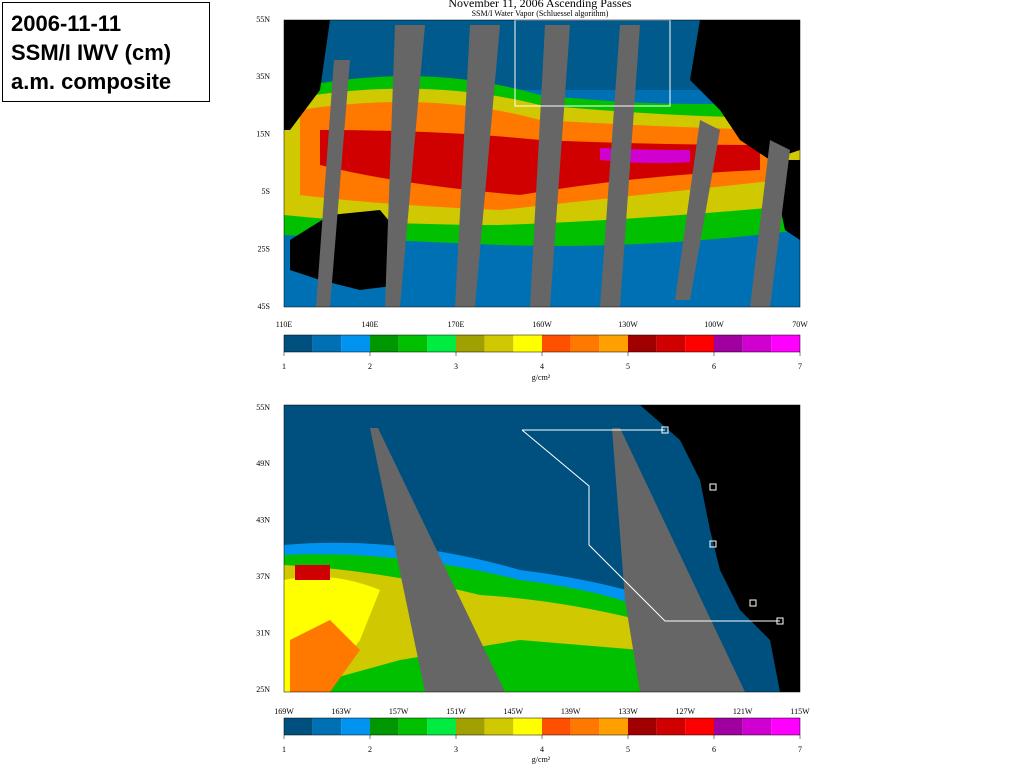 Image resolution: width=1024 pixels, height=768 pixels. What do you see at coordinates (284, 324) in the screenshot?
I see `lon-label: 110E` at bounding box center [284, 324].